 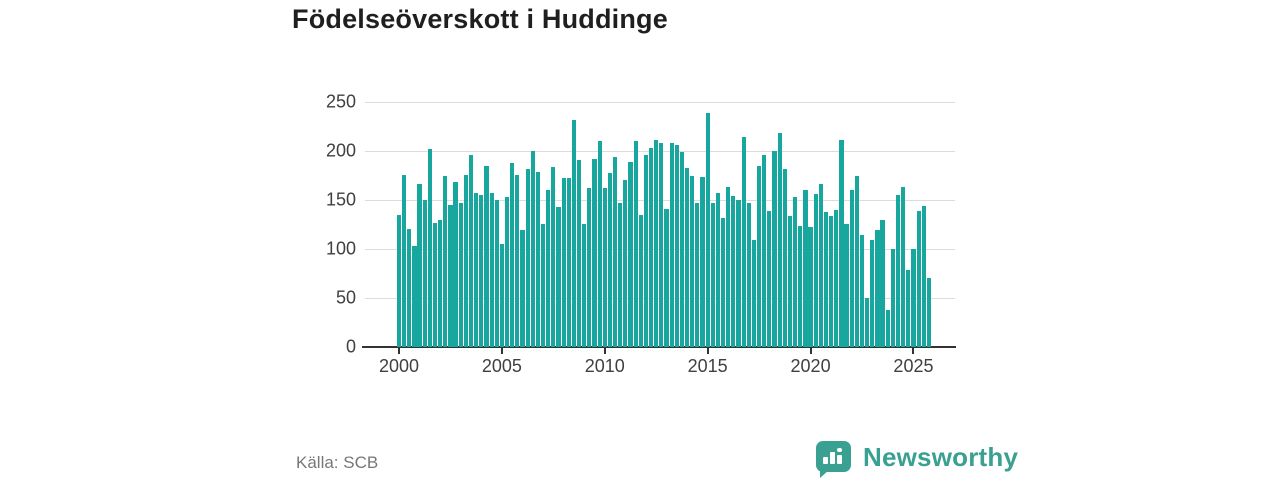 I want to click on newsworthy-logo: Newsworthy, so click(x=917, y=459).